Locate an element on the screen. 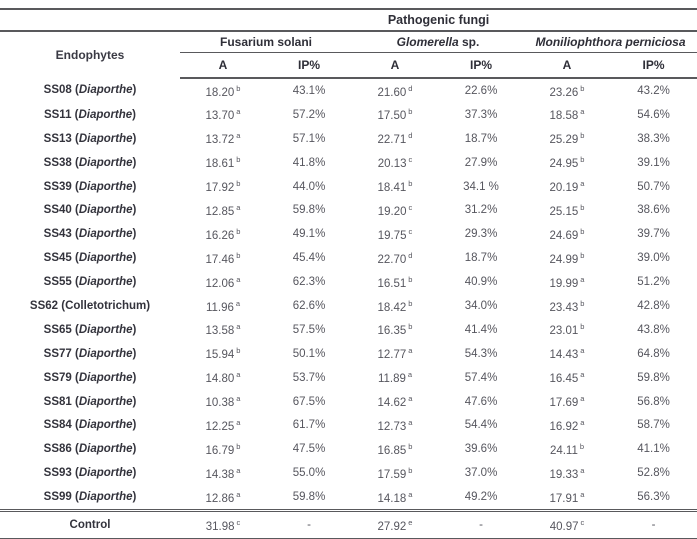  cell-value: 19.99 is located at coordinates (564, 283).